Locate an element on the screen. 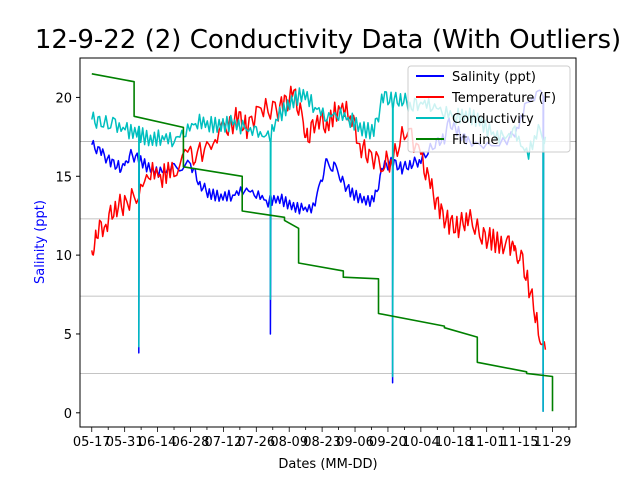 Image resolution: width=640 pixels, height=480 pixels. y-tick-label: 0 is located at coordinates (68, 414).